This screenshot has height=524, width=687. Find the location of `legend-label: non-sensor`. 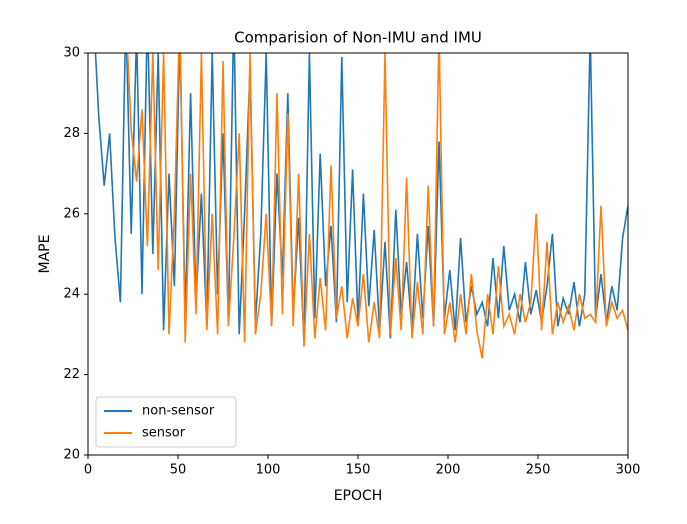

legend-label: non-sensor is located at coordinates (178, 411).